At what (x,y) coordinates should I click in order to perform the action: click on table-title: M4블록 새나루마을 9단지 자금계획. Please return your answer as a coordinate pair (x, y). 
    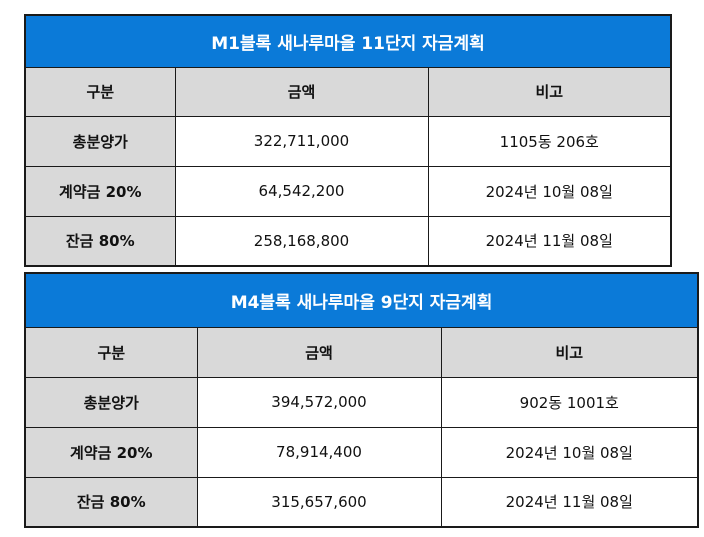
    Looking at the image, I should click on (361, 300).